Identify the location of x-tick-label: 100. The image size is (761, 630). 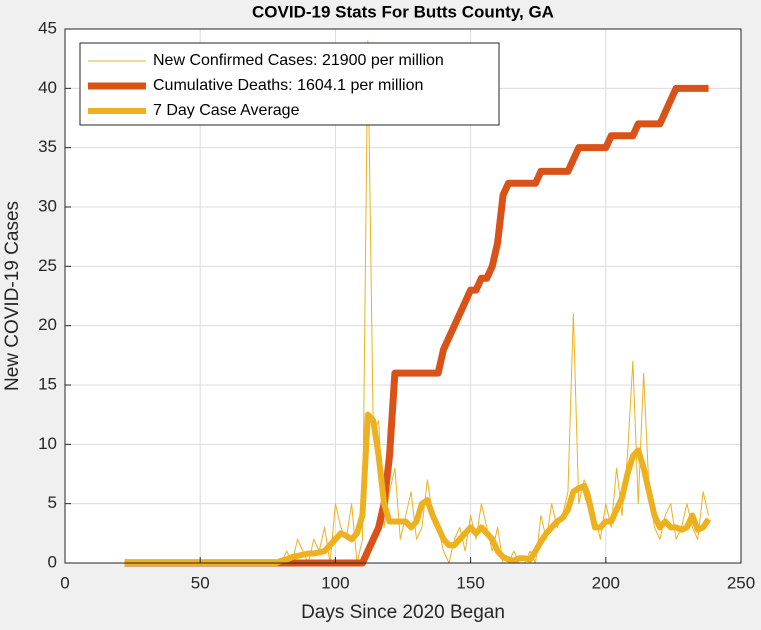
(335, 582).